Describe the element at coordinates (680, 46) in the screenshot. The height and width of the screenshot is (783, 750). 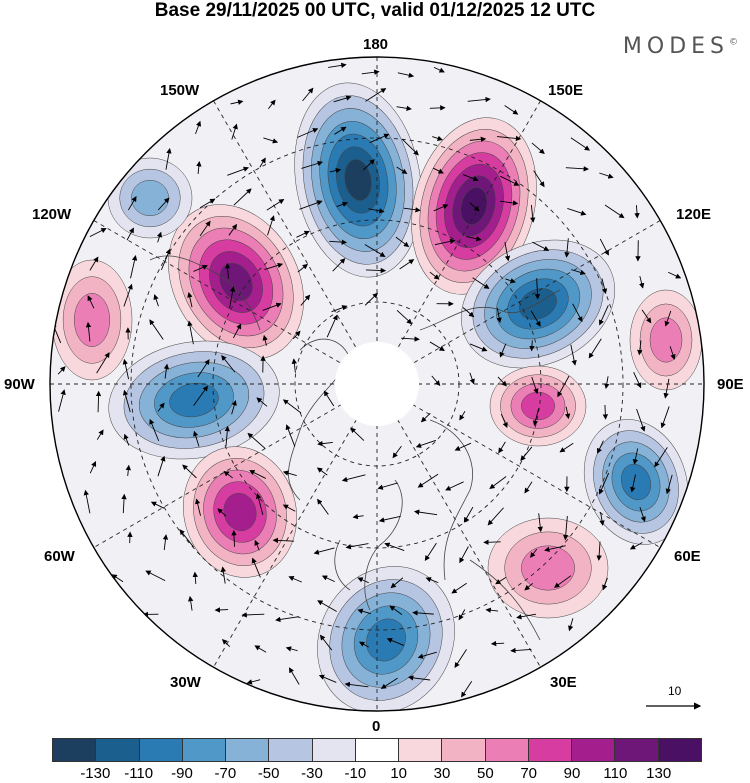
I see `modes-logo: MODES©` at that location.